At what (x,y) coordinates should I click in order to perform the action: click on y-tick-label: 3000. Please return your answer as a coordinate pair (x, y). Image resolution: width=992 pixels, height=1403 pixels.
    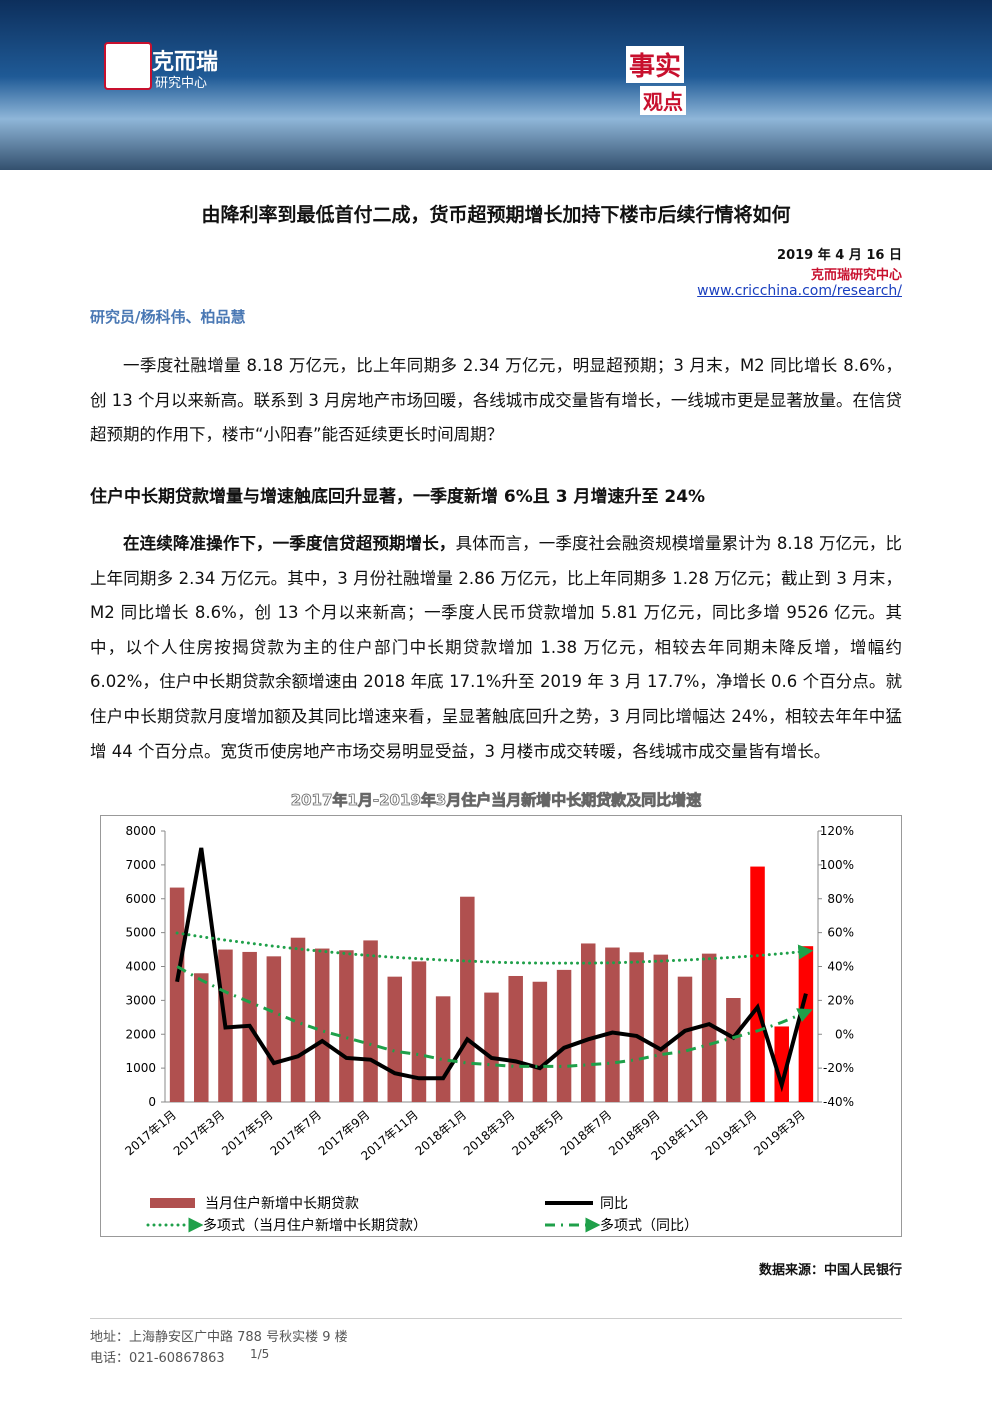
    Looking at the image, I should click on (140, 1000).